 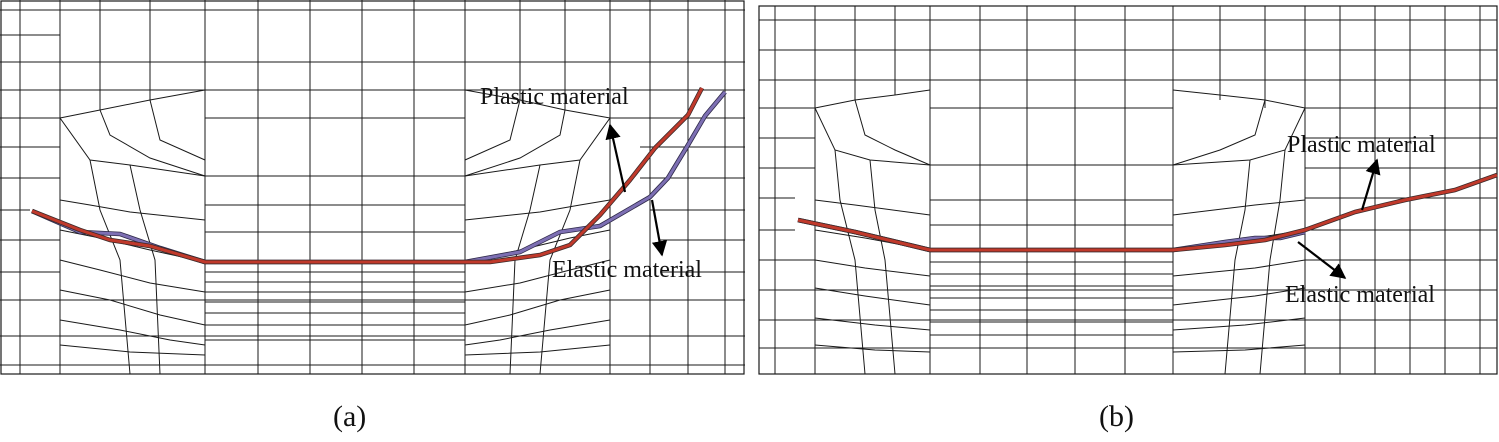 I want to click on panel-a-caption: (a), so click(x=349, y=416).